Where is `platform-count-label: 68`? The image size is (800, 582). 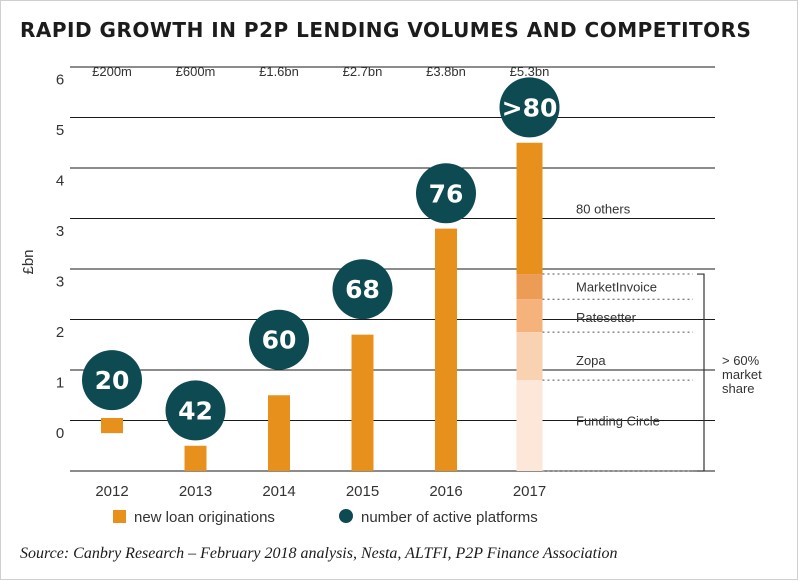
platform-count-label: 68 is located at coordinates (362, 289).